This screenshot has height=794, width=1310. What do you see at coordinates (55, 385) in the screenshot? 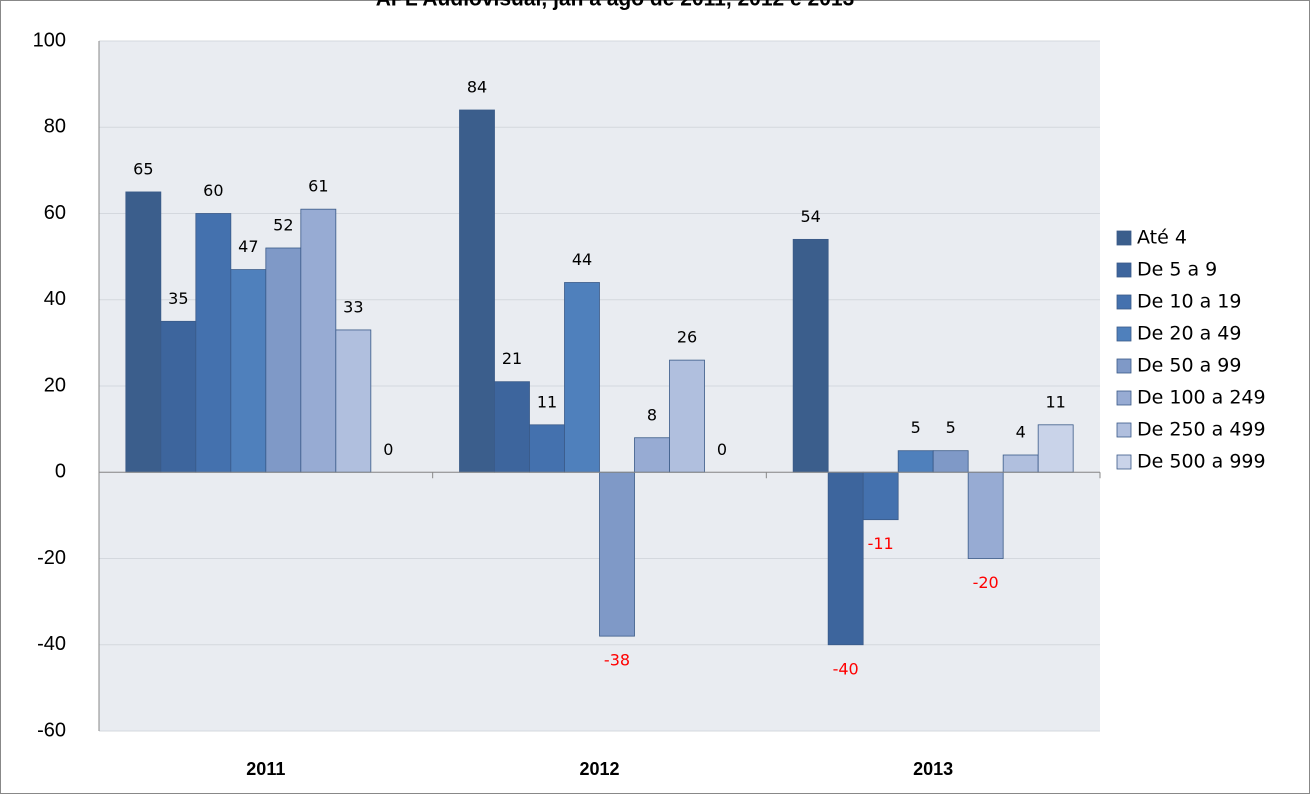
I see `y-tick-label: 20` at bounding box center [55, 385].